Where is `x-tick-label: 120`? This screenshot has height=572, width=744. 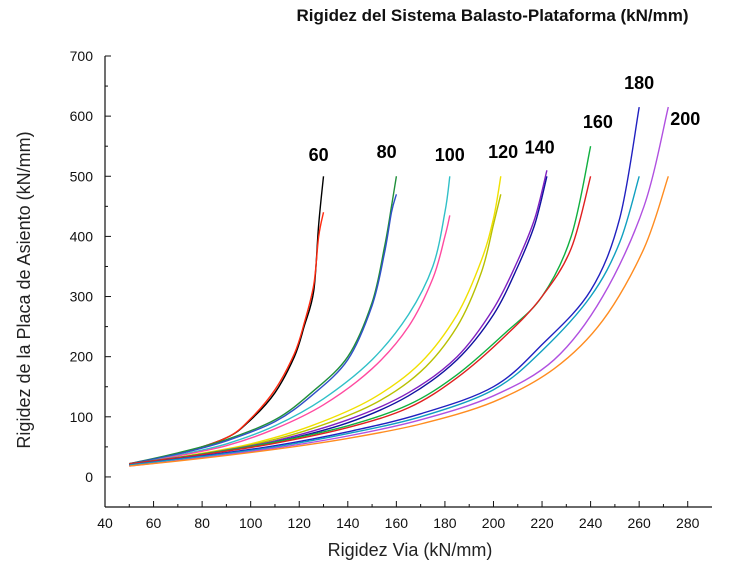
x-tick-label: 120 is located at coordinates (300, 523).